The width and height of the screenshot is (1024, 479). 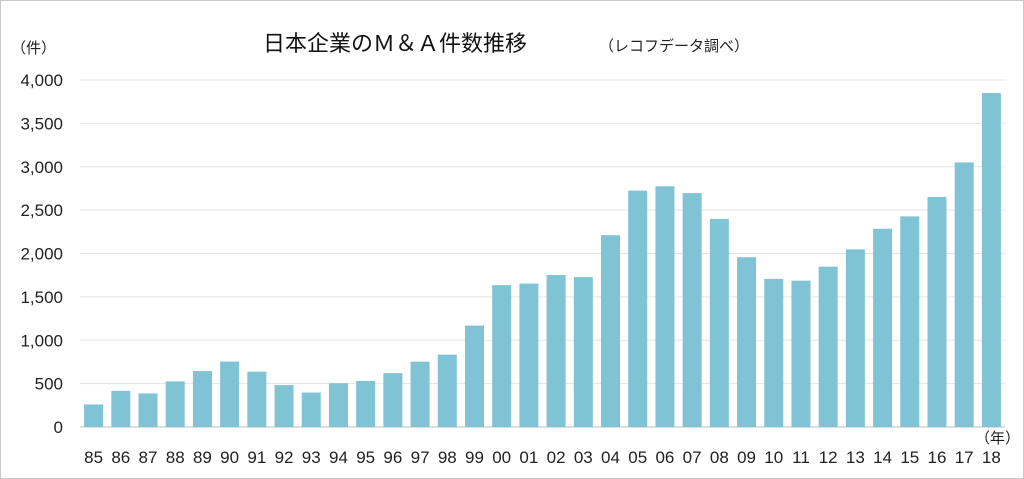 I want to click on x-tick-label: 01, so click(x=528, y=457).